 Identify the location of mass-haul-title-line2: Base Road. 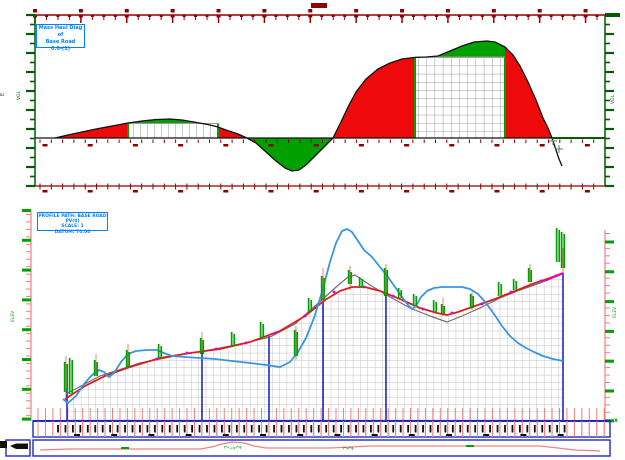
(60, 42).